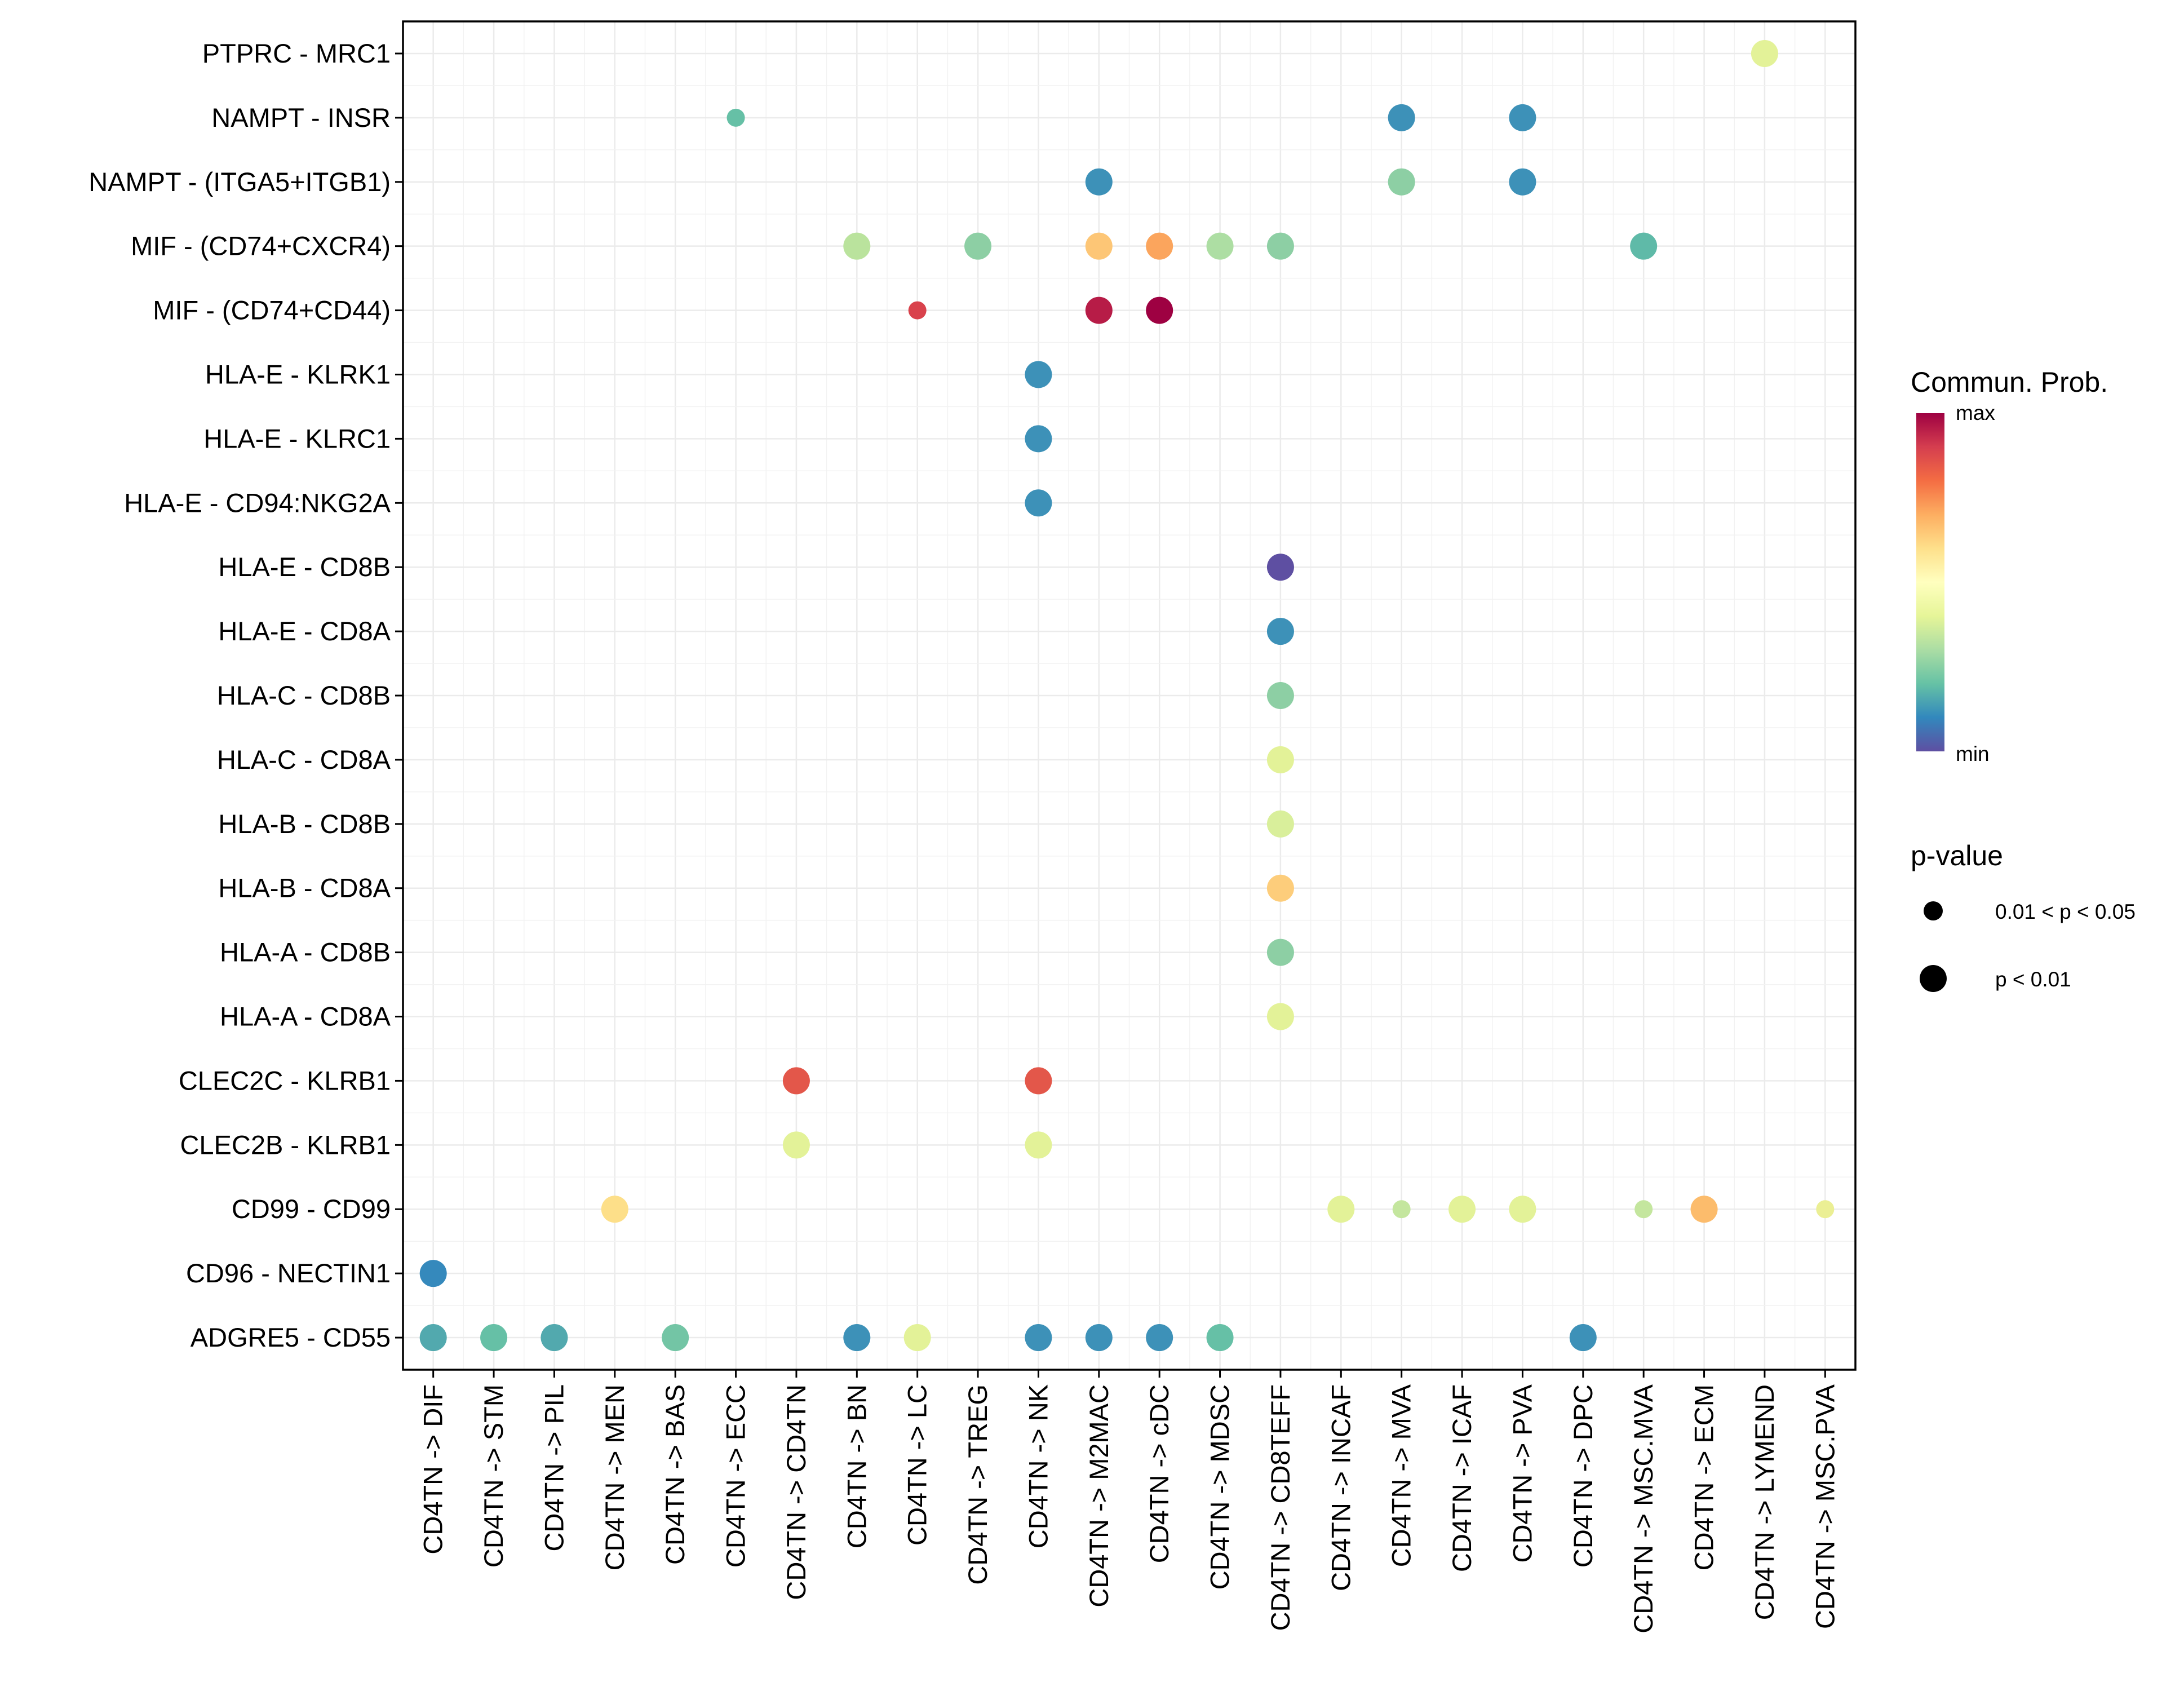 The height and width of the screenshot is (1691, 2184). What do you see at coordinates (1933, 910) in the screenshot?
I see `pvalue-legend-small-dot` at bounding box center [1933, 910].